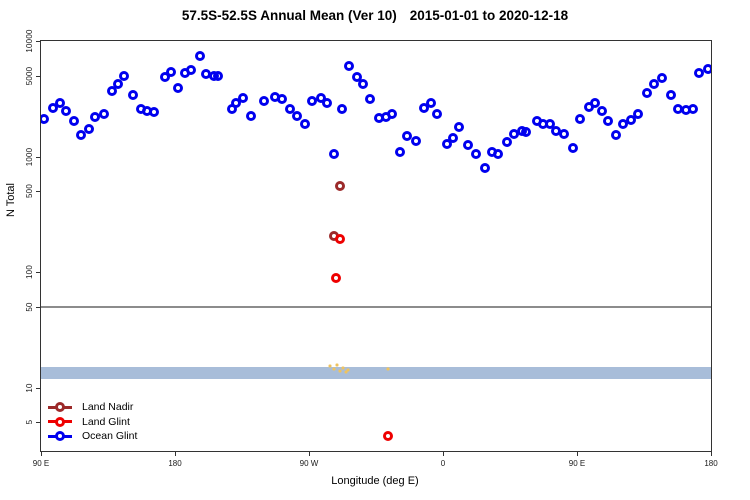 The height and width of the screenshot is (500, 750). What do you see at coordinates (29, 76) in the screenshot?
I see `y-tick-label: 5000` at bounding box center [29, 76].